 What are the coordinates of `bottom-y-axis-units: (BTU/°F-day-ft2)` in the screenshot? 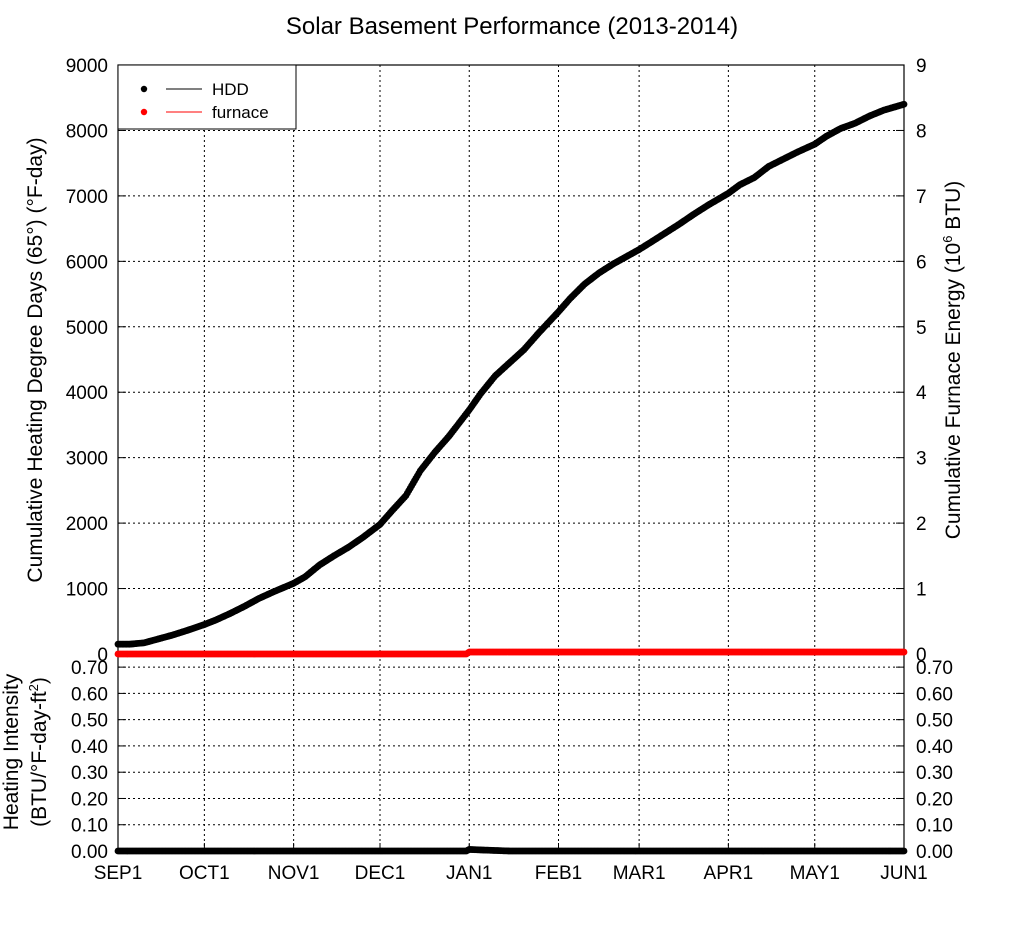 It's located at (38, 752).